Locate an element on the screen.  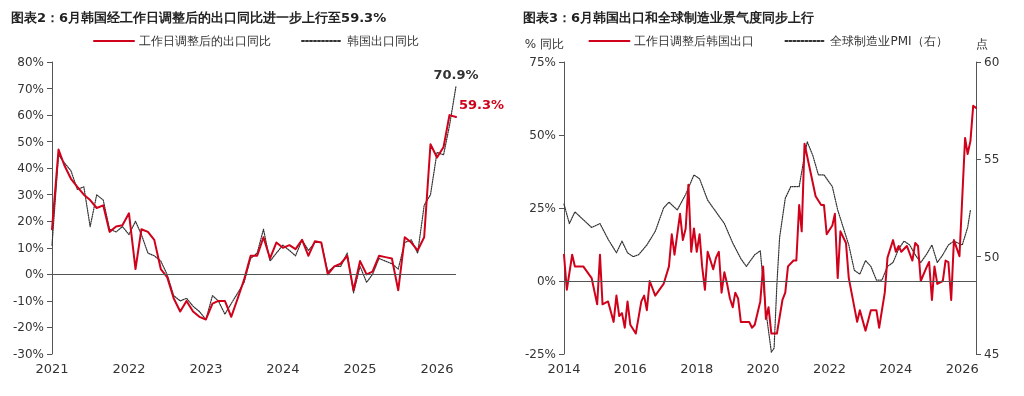
data-label: 70.9% is located at coordinates (456, 75).